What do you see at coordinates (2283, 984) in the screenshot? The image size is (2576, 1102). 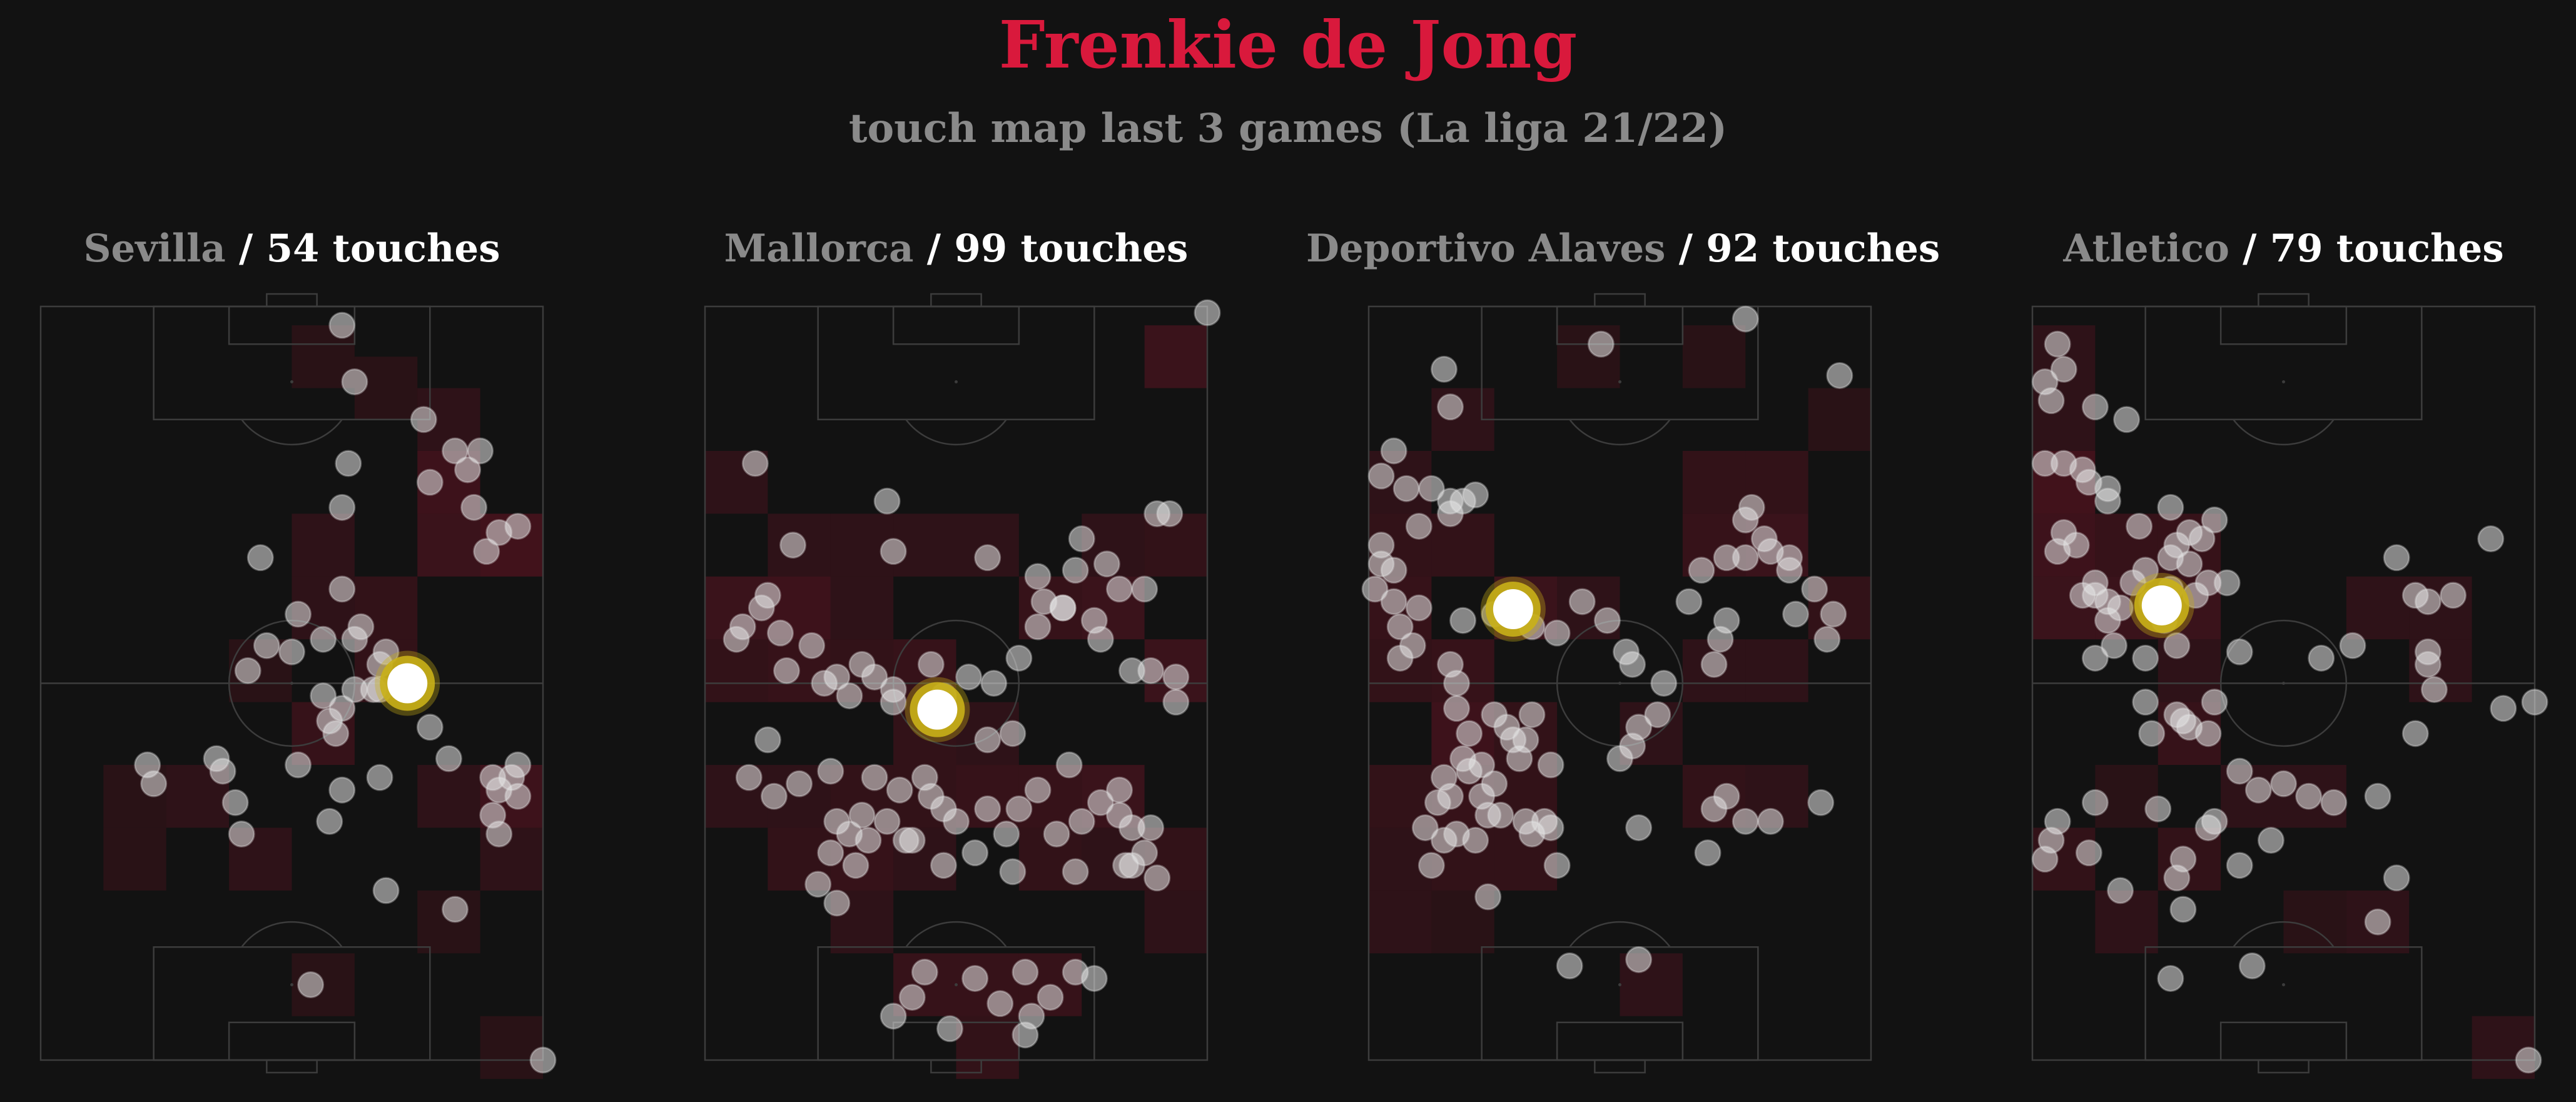 I see `penalty-spot` at bounding box center [2283, 984].